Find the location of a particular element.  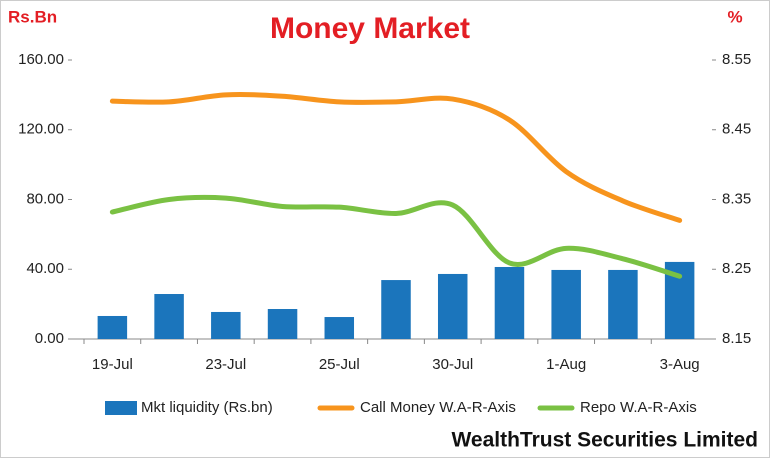

x-tick-label: 30-Jul is located at coordinates (452, 364).